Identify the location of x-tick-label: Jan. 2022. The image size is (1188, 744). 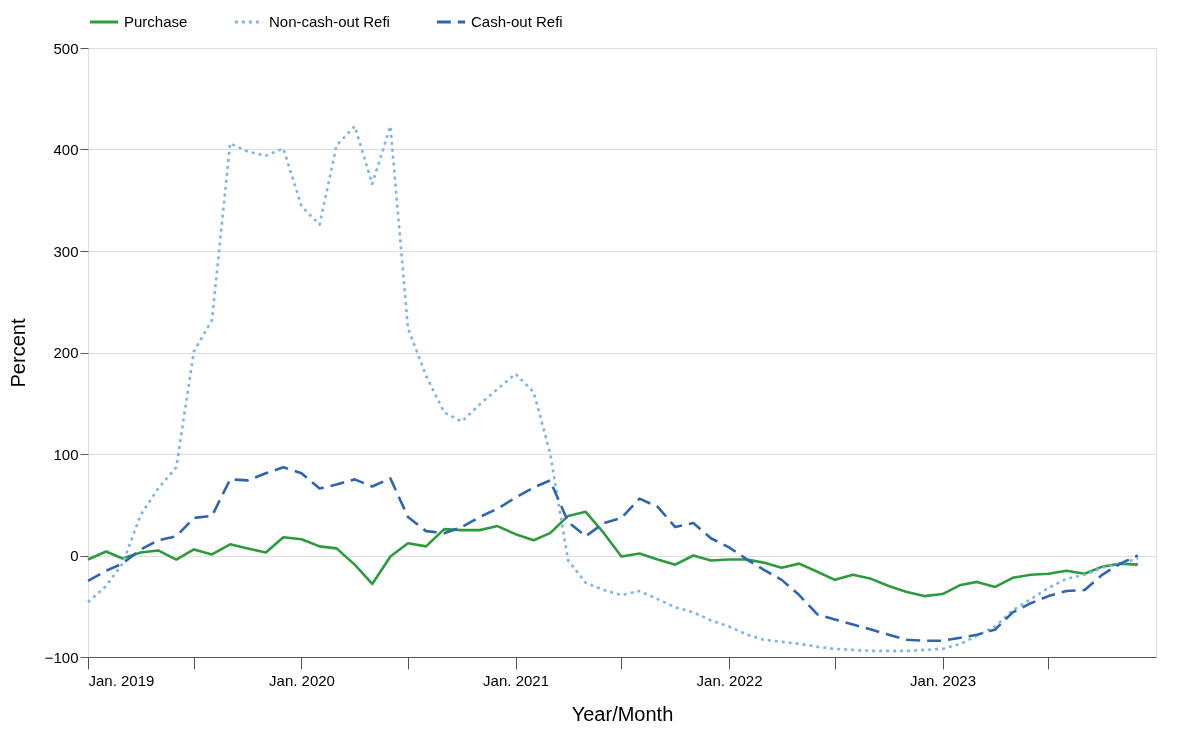
(729, 680).